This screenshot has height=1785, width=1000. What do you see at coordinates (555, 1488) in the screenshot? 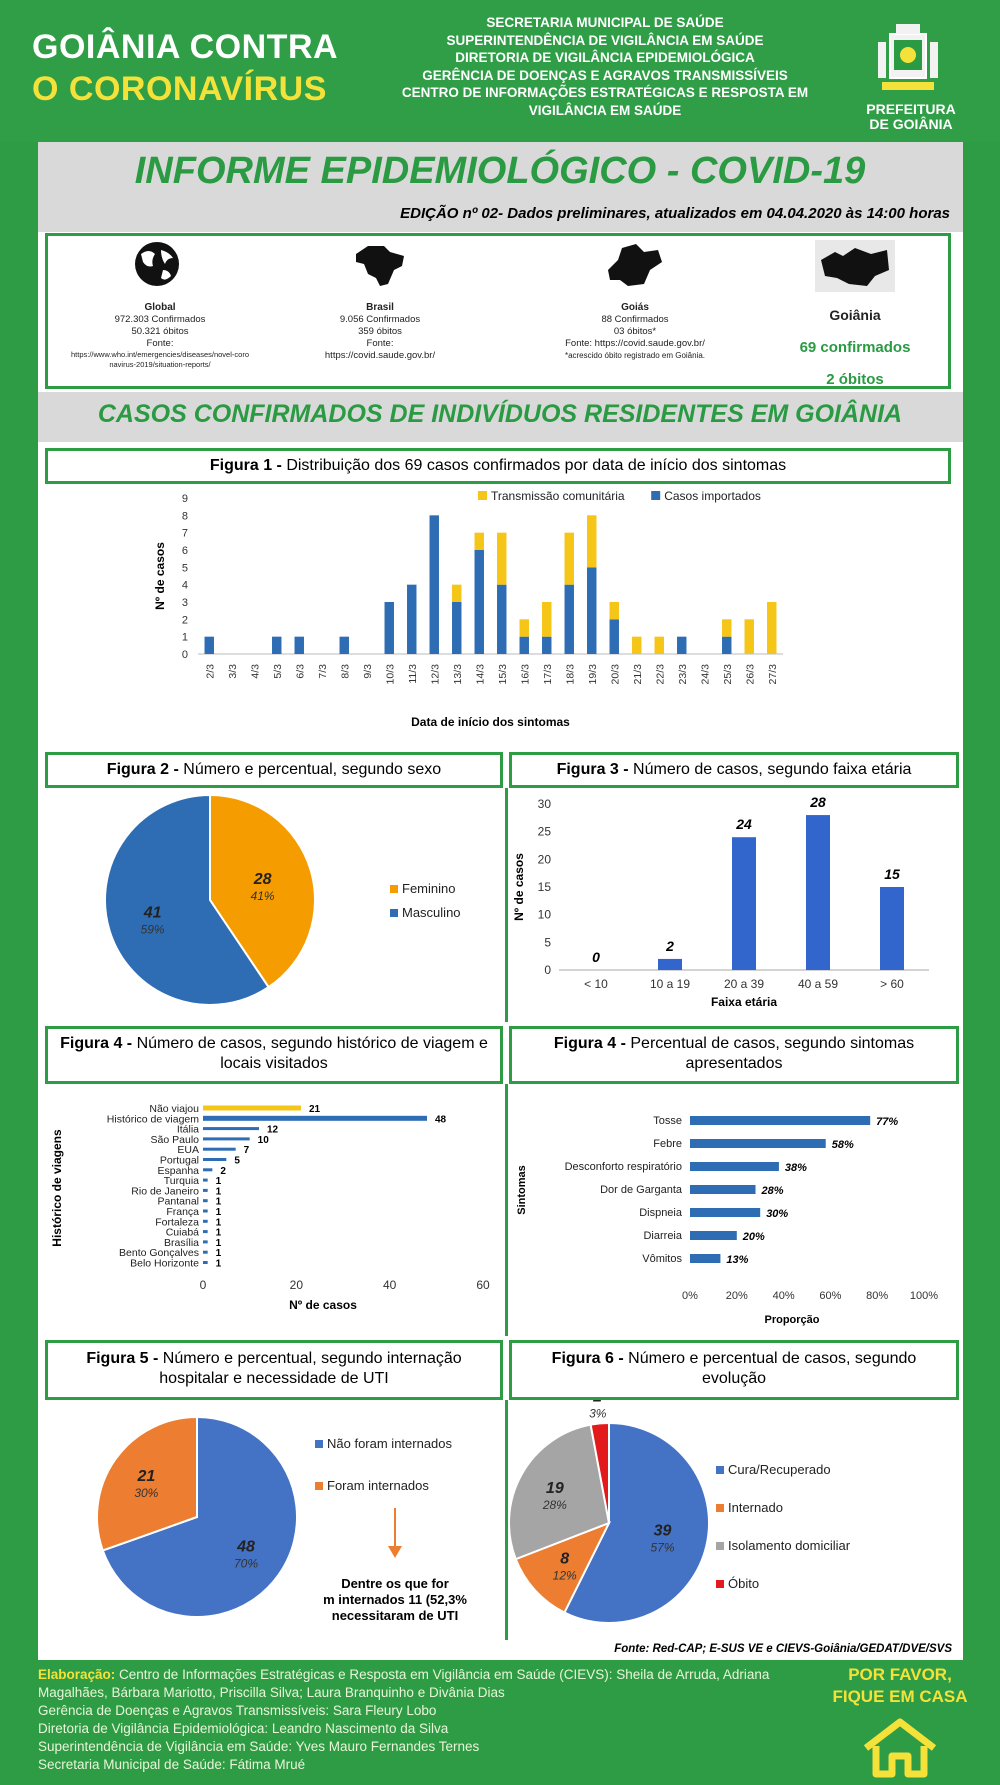
I see `pie-value-label: 19` at bounding box center [555, 1488].